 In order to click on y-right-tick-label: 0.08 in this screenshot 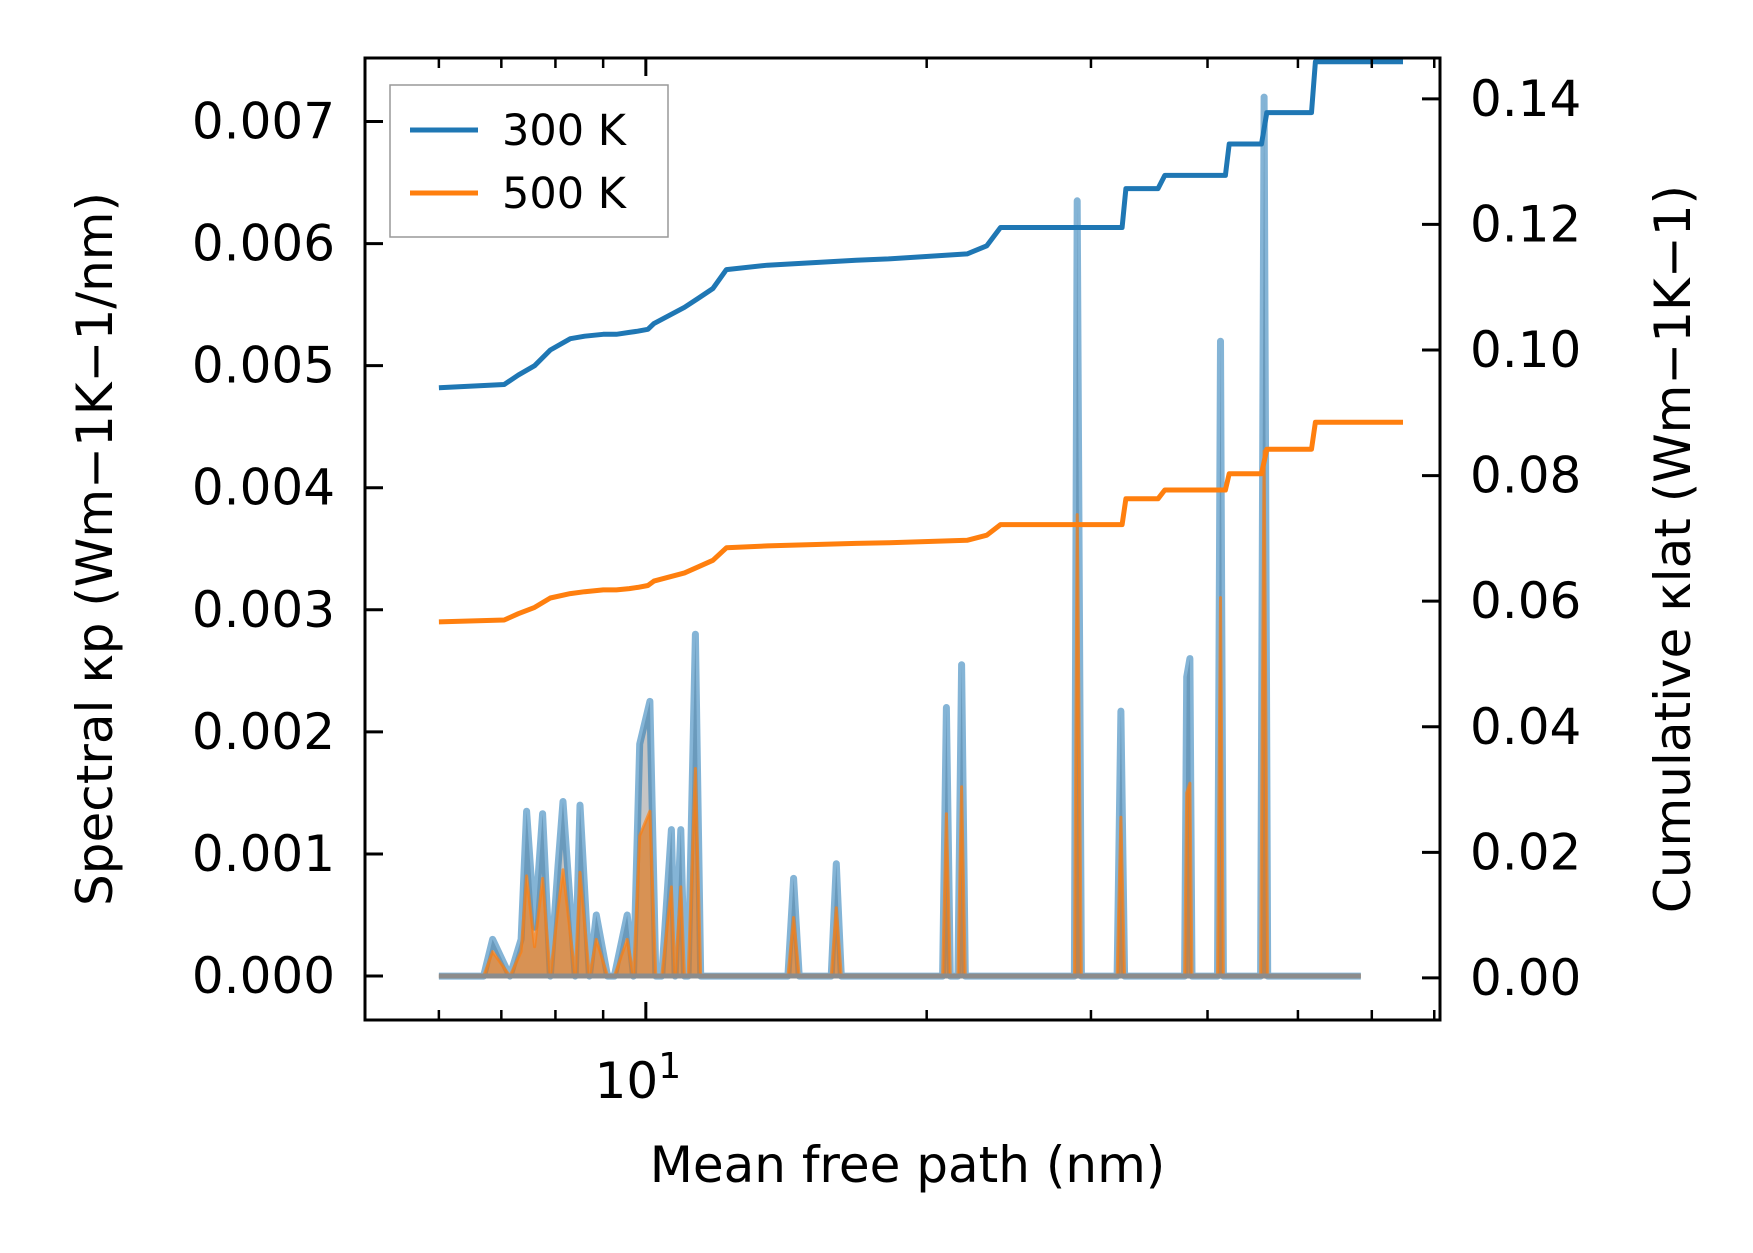, I will do `click(1525, 476)`.